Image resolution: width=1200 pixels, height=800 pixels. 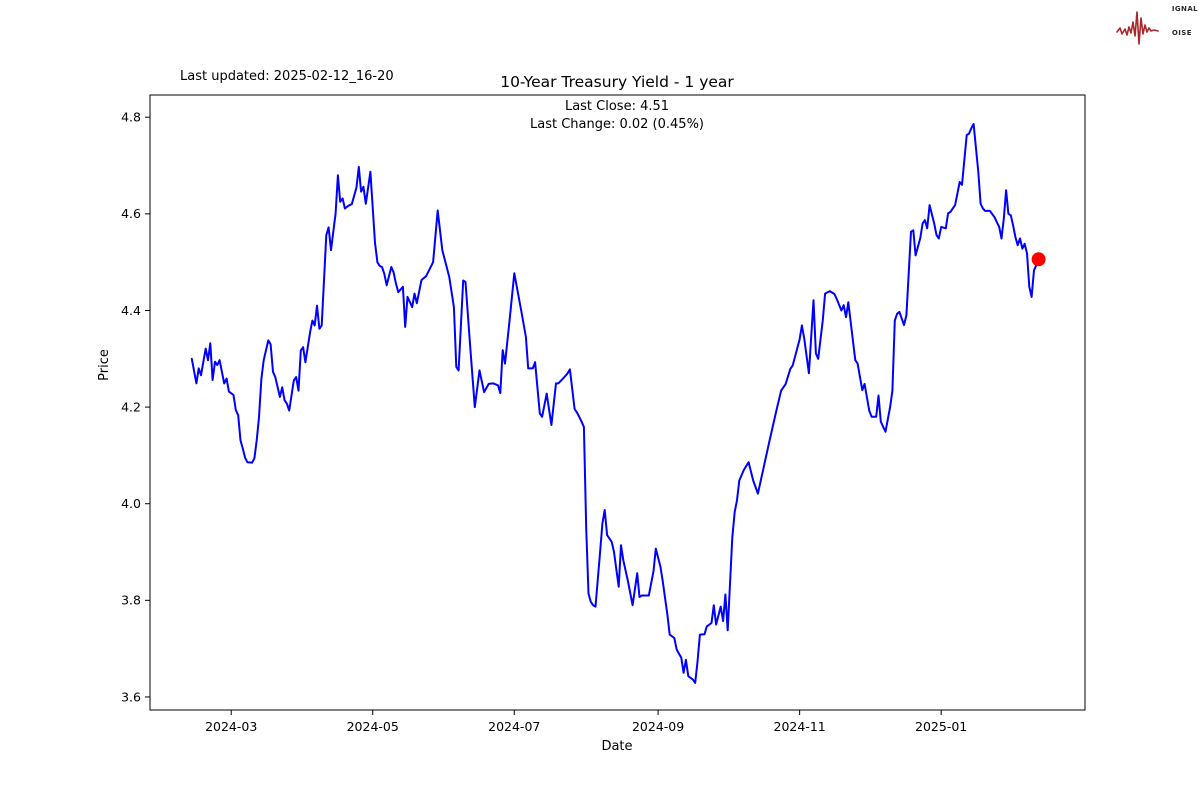 What do you see at coordinates (131, 406) in the screenshot?
I see `y-tick-label: 4.2` at bounding box center [131, 406].